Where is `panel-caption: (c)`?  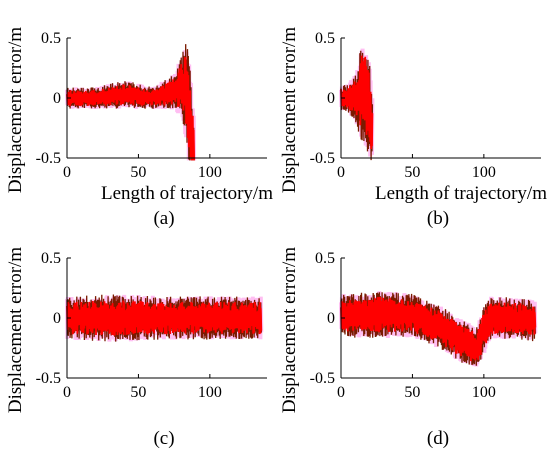
panel-caption: (c) is located at coordinates (163, 438).